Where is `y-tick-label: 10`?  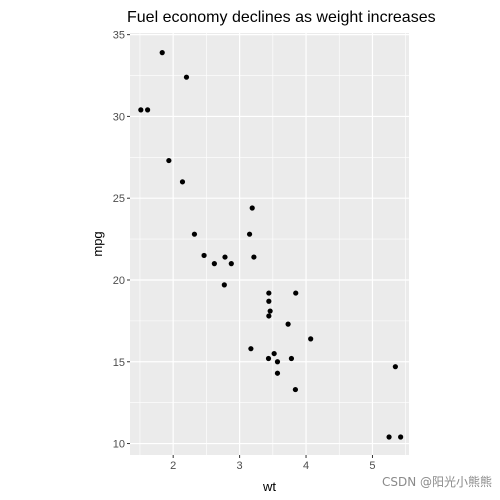
y-tick-label: 10 is located at coordinates (119, 445).